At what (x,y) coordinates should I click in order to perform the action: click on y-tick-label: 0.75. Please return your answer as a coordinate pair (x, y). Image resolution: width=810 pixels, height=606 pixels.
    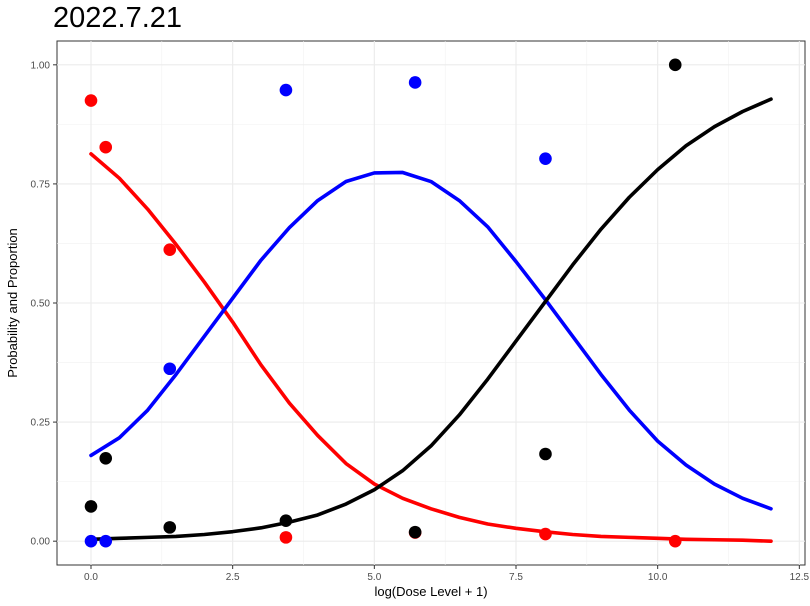
    Looking at the image, I should click on (41, 184).